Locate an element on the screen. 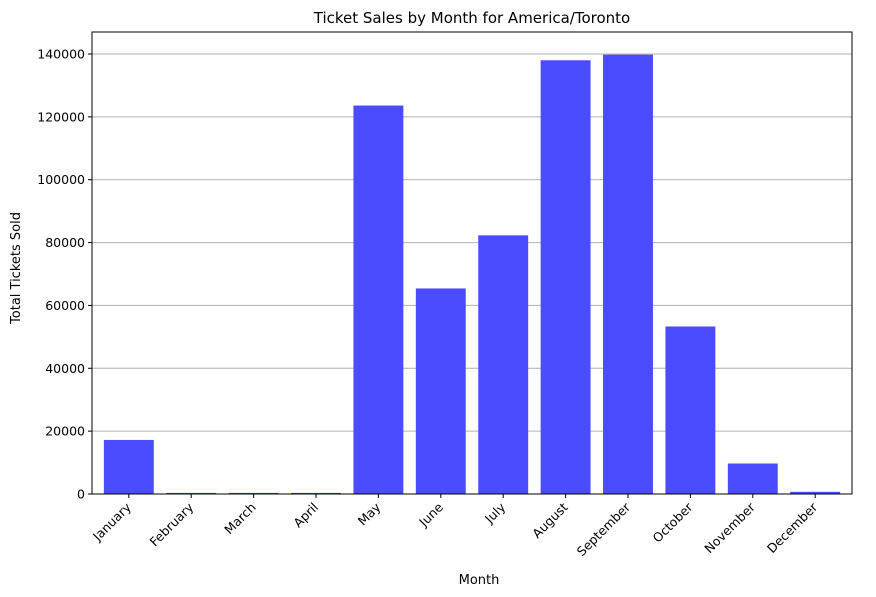 Image resolution: width=876 pixels, height=597 pixels. y-tick-label: 40000 is located at coordinates (65, 368).